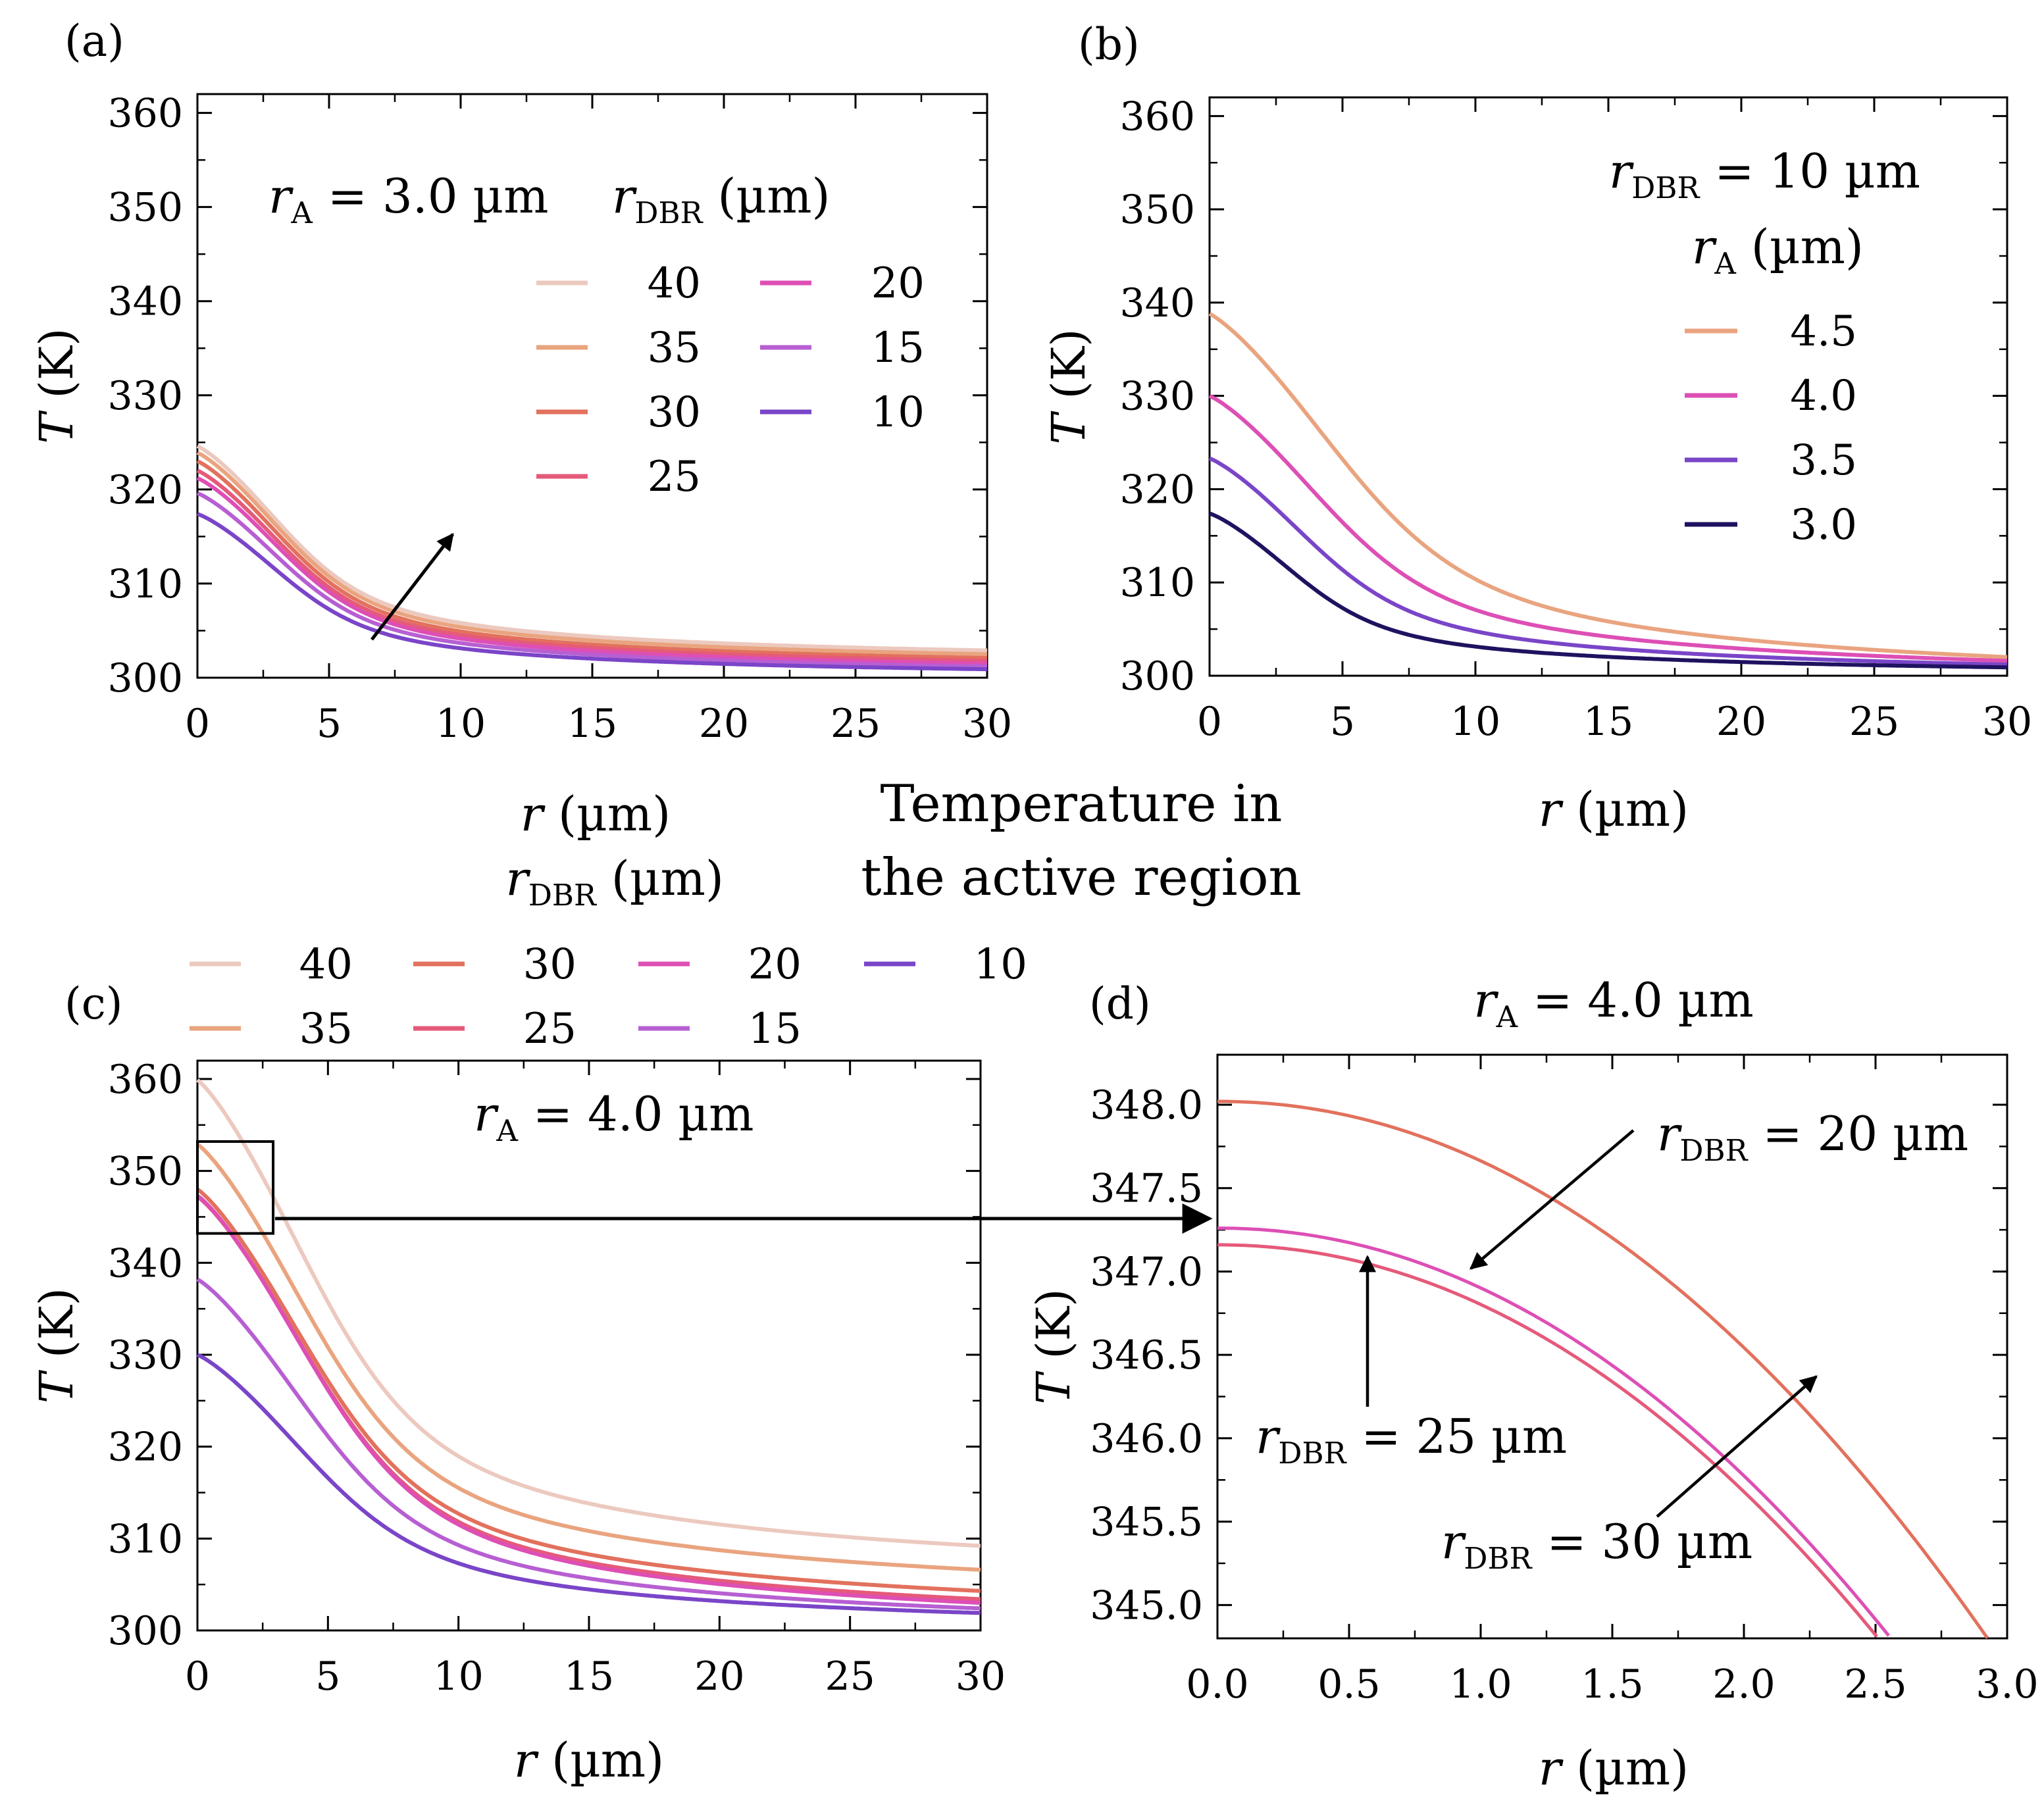  I want to click on legend-label-c: 10, so click(1001, 964).